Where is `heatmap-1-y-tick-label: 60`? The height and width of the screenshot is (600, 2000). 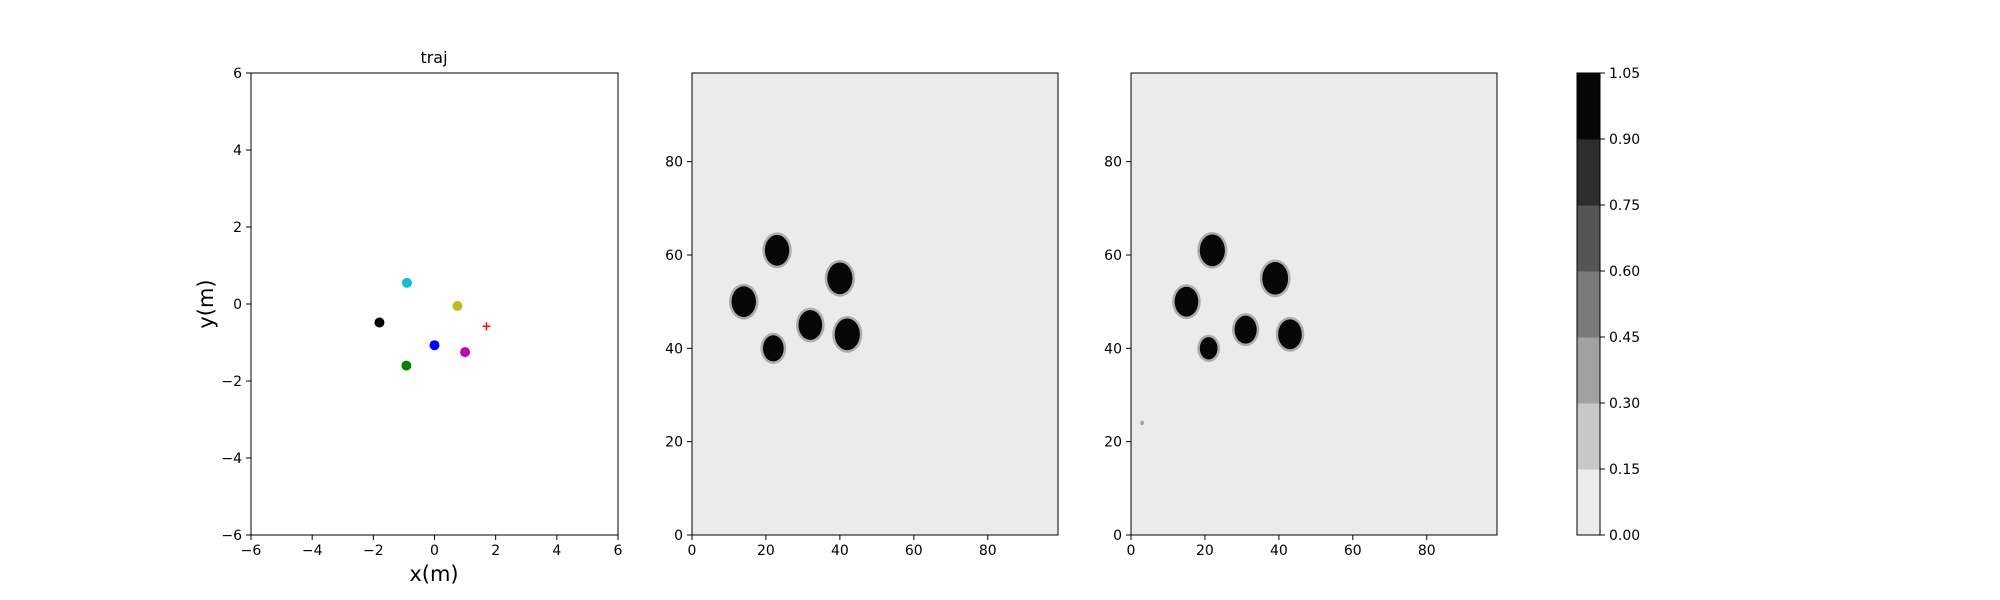 heatmap-1-y-tick-label: 60 is located at coordinates (674, 256).